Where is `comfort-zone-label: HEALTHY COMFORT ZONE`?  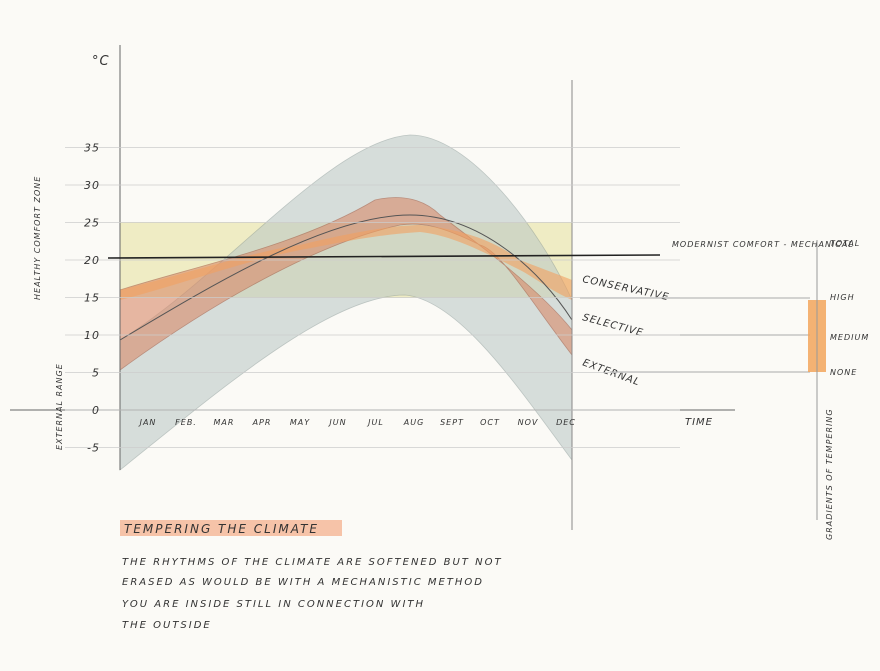
comfort-zone-label: HEALTHY COMFORT ZONE is located at coordinates (37, 238).